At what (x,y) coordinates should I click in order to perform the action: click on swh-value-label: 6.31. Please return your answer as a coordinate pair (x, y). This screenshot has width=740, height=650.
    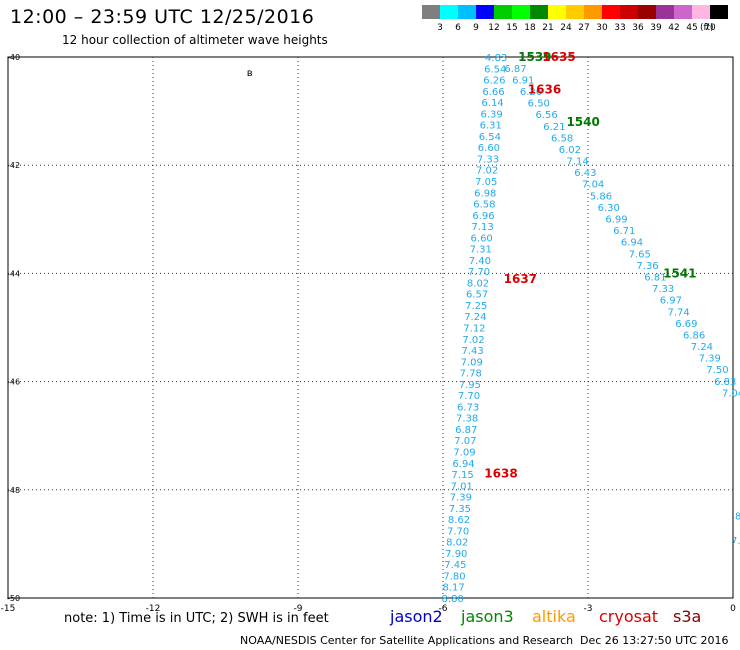
    Looking at the image, I should click on (491, 126).